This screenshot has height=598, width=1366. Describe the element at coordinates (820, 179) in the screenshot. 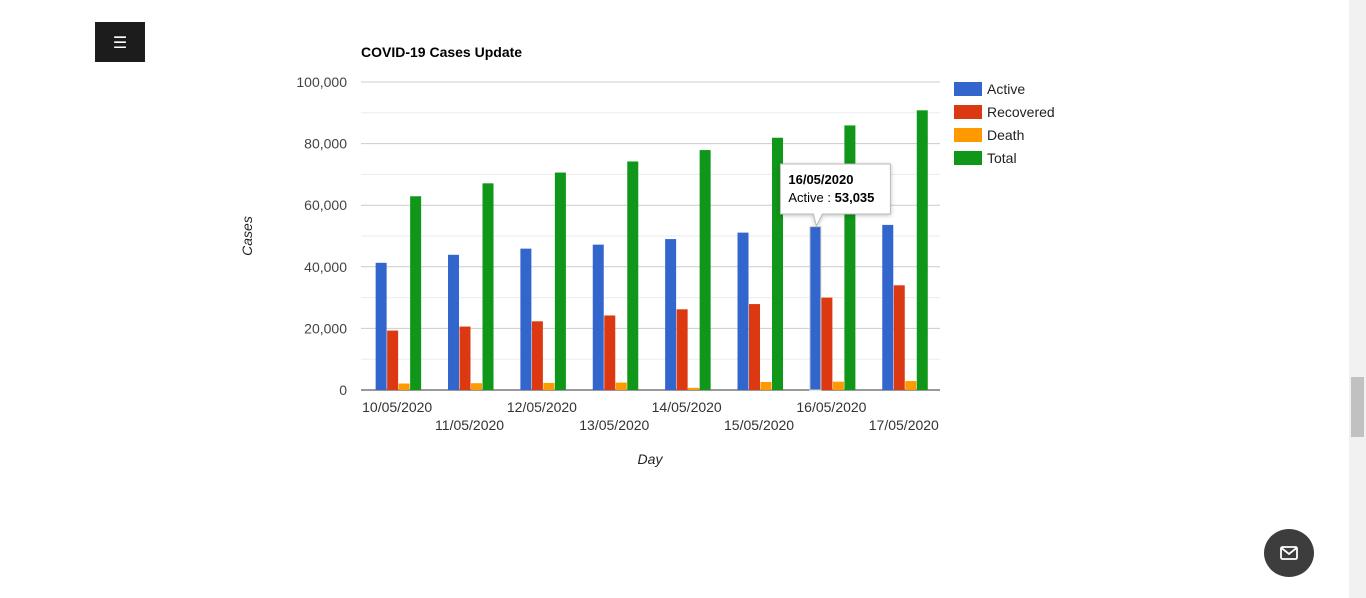

I see `tooltip-category: 16/05/2020` at that location.